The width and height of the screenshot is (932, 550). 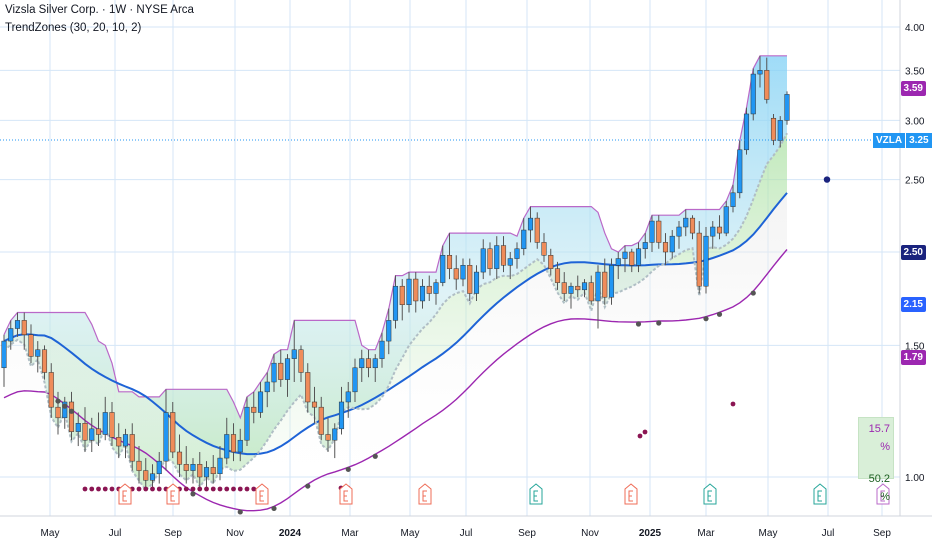 What do you see at coordinates (915, 181) in the screenshot?
I see `price-tick-label: 2.50` at bounding box center [915, 181].